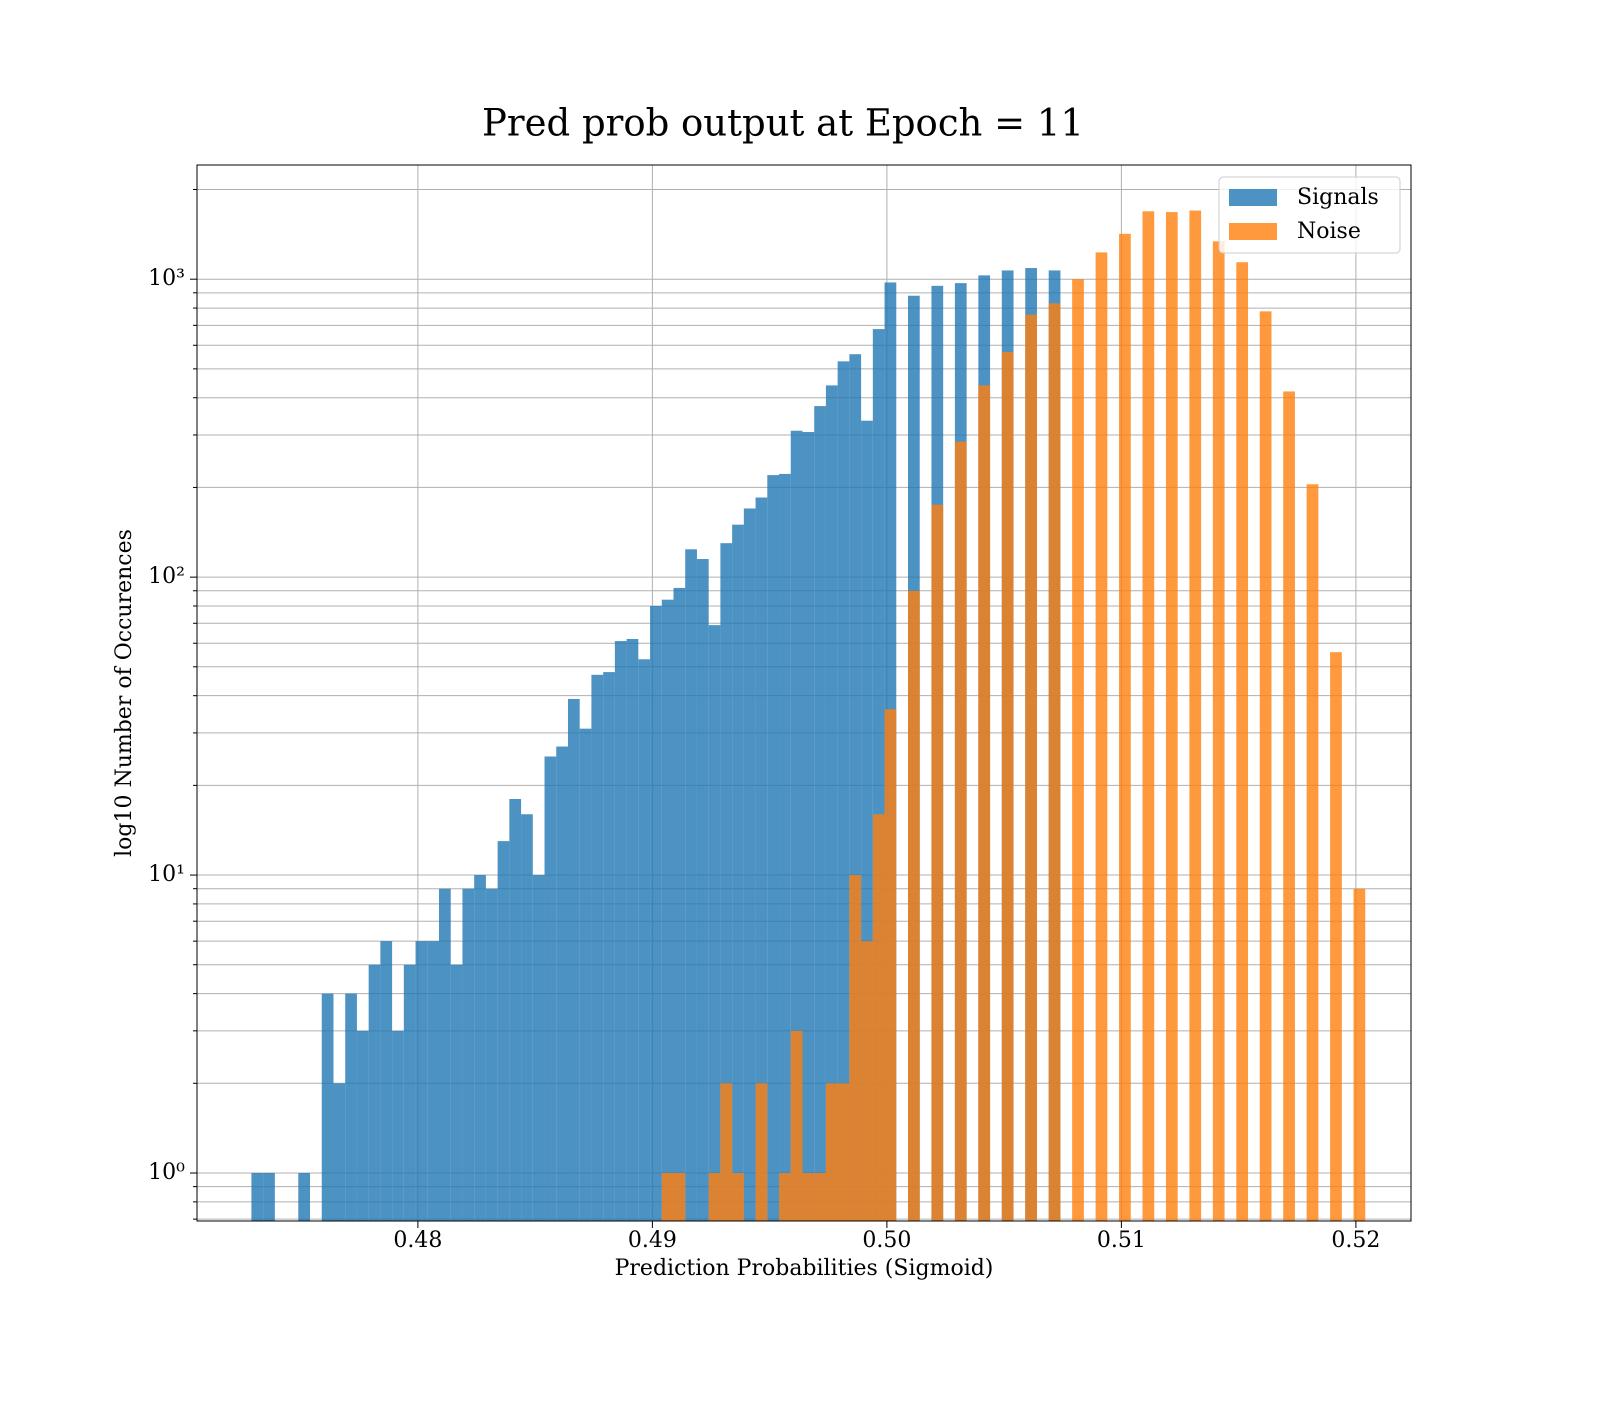  Describe the element at coordinates (124, 693) in the screenshot. I see `y-axis-label: log10 Number of Occurences` at that location.